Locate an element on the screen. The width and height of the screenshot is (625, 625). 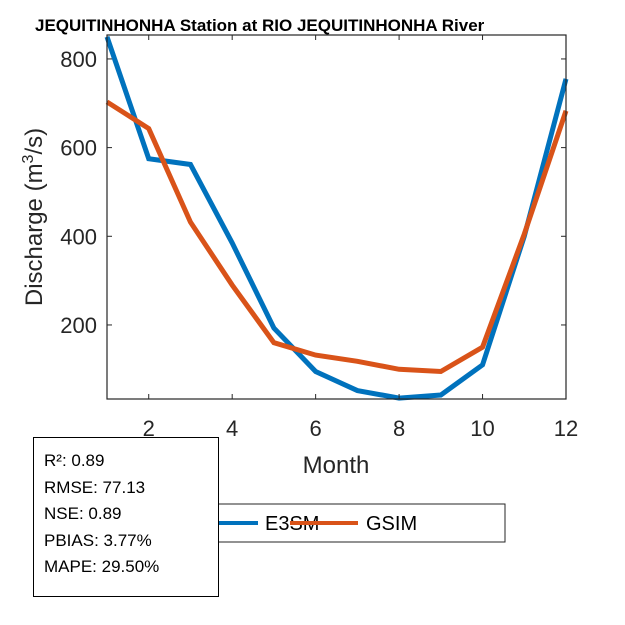
y-tick-label: 800 is located at coordinates (78, 59).